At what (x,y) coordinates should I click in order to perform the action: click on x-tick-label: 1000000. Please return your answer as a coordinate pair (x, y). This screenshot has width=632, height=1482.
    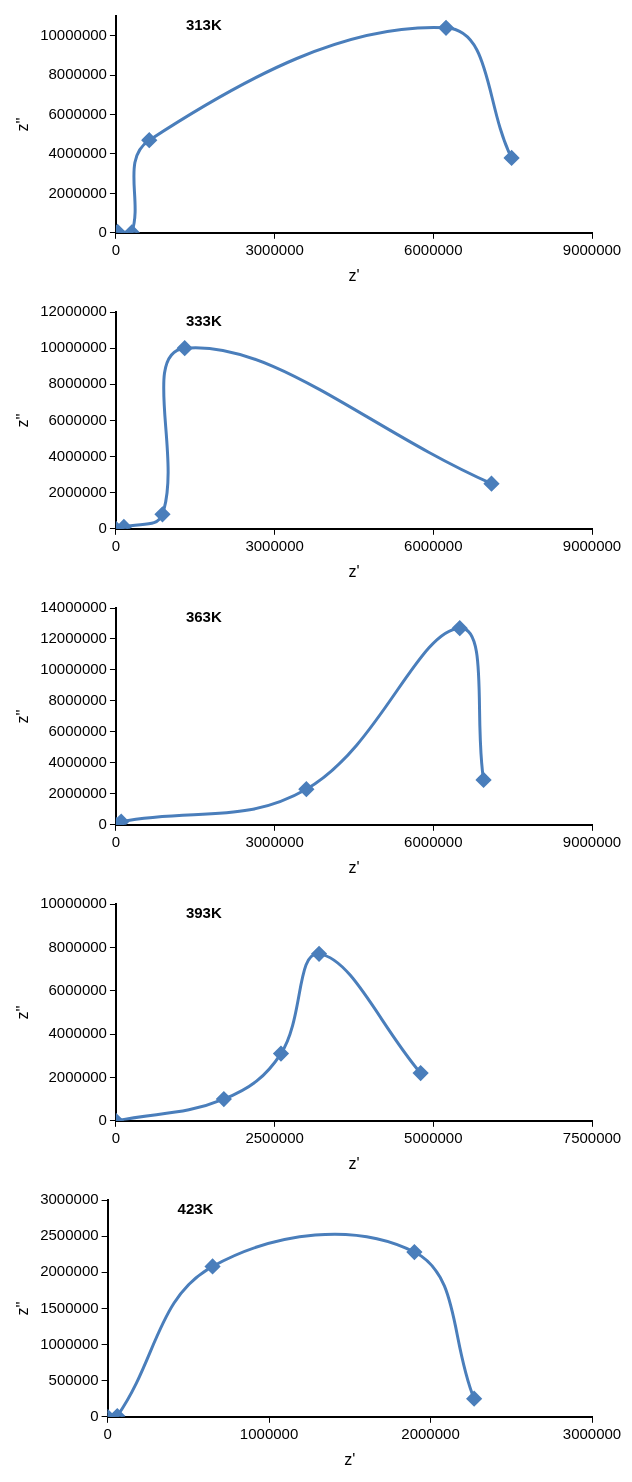
    Looking at the image, I should click on (269, 1433).